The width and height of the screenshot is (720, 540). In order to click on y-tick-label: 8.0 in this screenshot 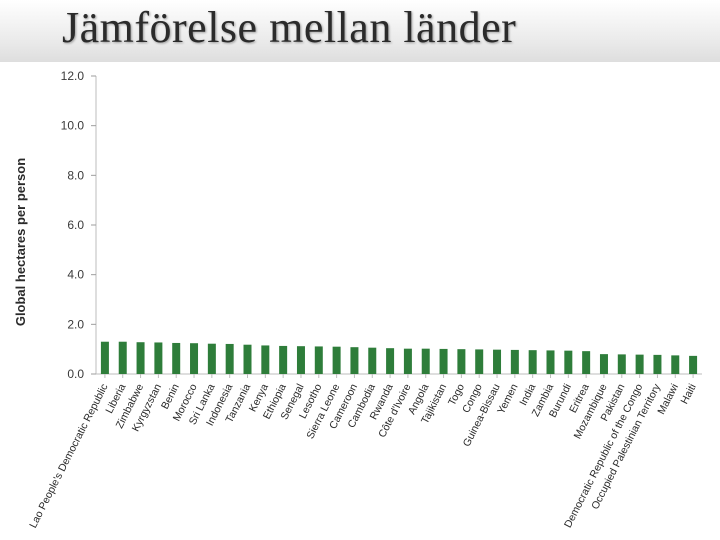, I will do `click(75, 175)`.